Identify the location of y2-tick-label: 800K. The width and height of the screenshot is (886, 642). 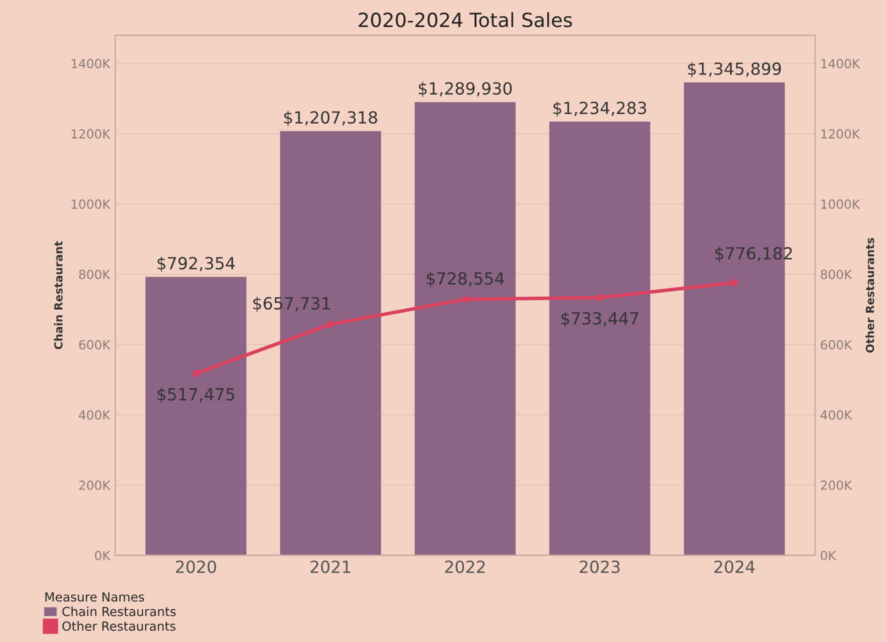
(836, 275).